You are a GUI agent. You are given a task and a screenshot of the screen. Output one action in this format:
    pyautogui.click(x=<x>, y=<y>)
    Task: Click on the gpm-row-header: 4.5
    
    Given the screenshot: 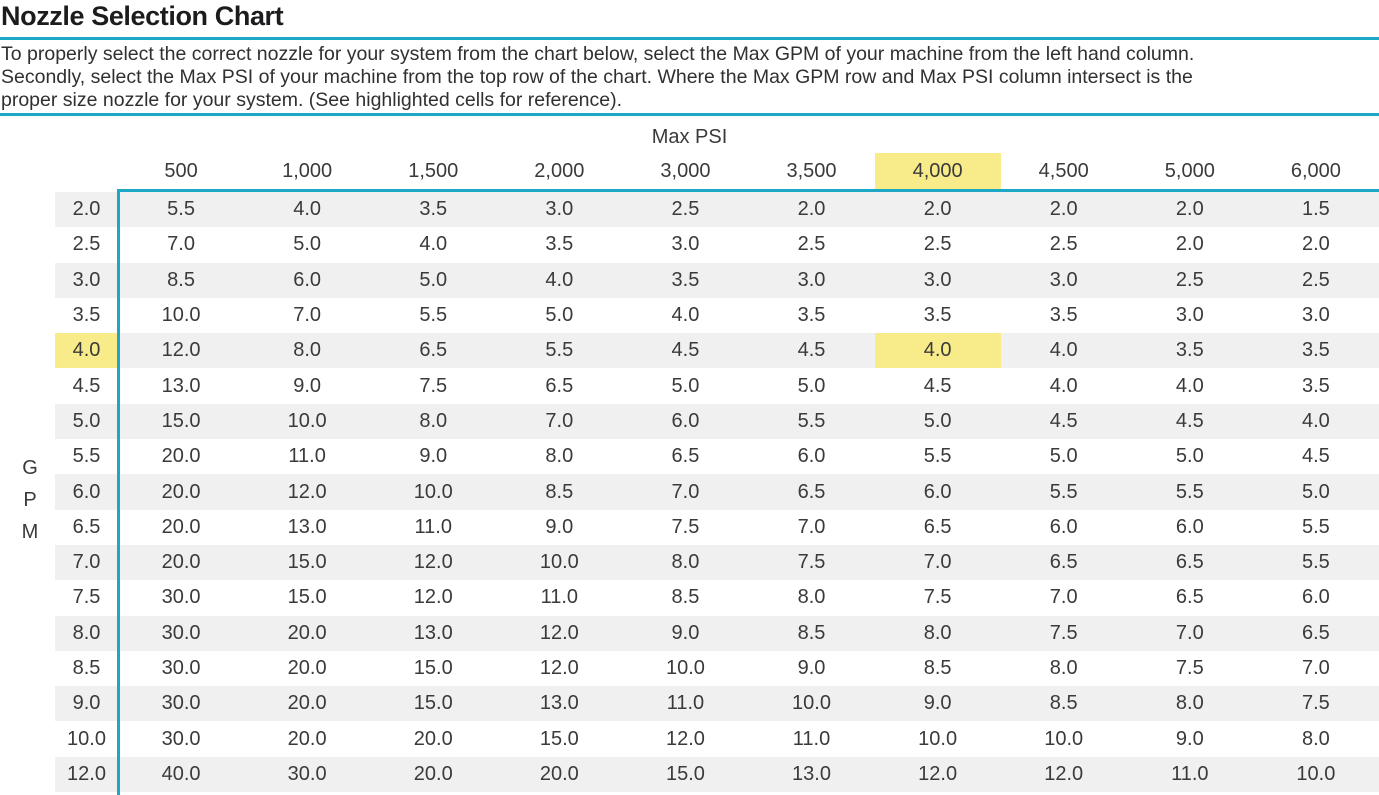 What is the action you would take?
    pyautogui.click(x=86, y=385)
    